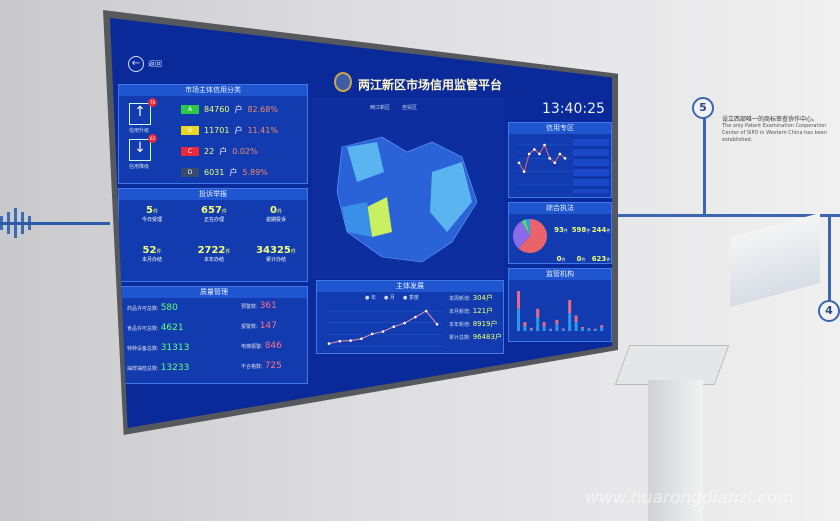 The width and height of the screenshot is (840, 521). Describe the element at coordinates (211, 210) in the screenshot. I see `stat-value: 657` at that location.